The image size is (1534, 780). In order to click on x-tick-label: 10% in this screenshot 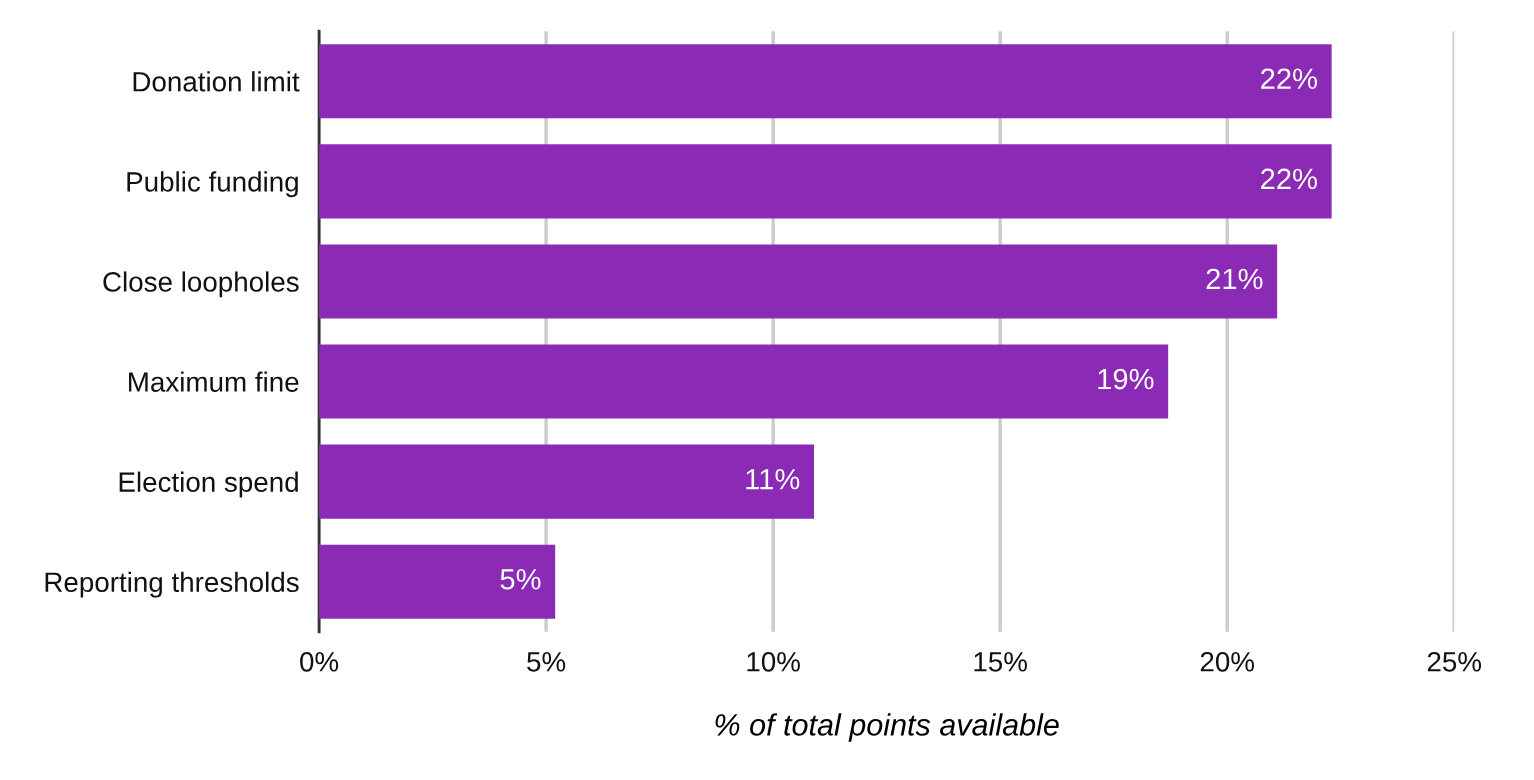, I will do `click(773, 661)`.